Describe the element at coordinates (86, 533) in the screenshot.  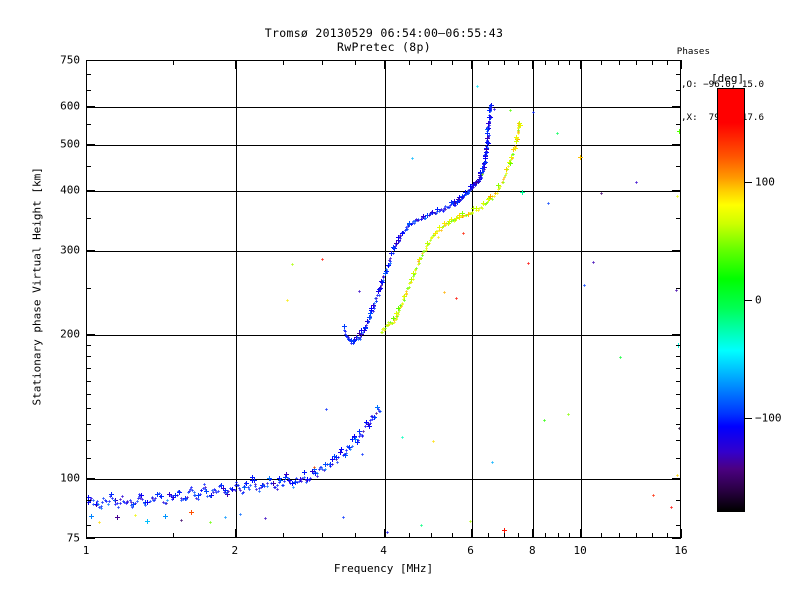
I see `x-tick-major` at that location.